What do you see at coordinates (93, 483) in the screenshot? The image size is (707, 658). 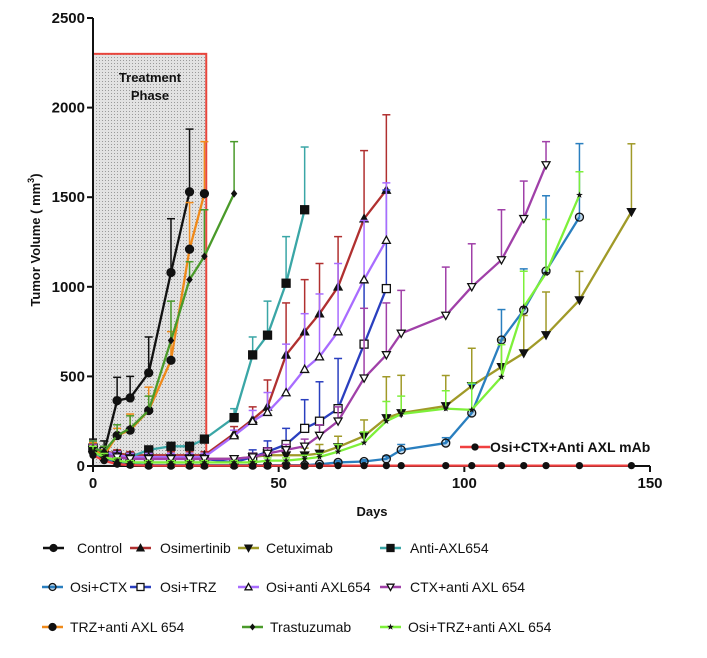 I see `x-tick-label: 0` at bounding box center [93, 483].